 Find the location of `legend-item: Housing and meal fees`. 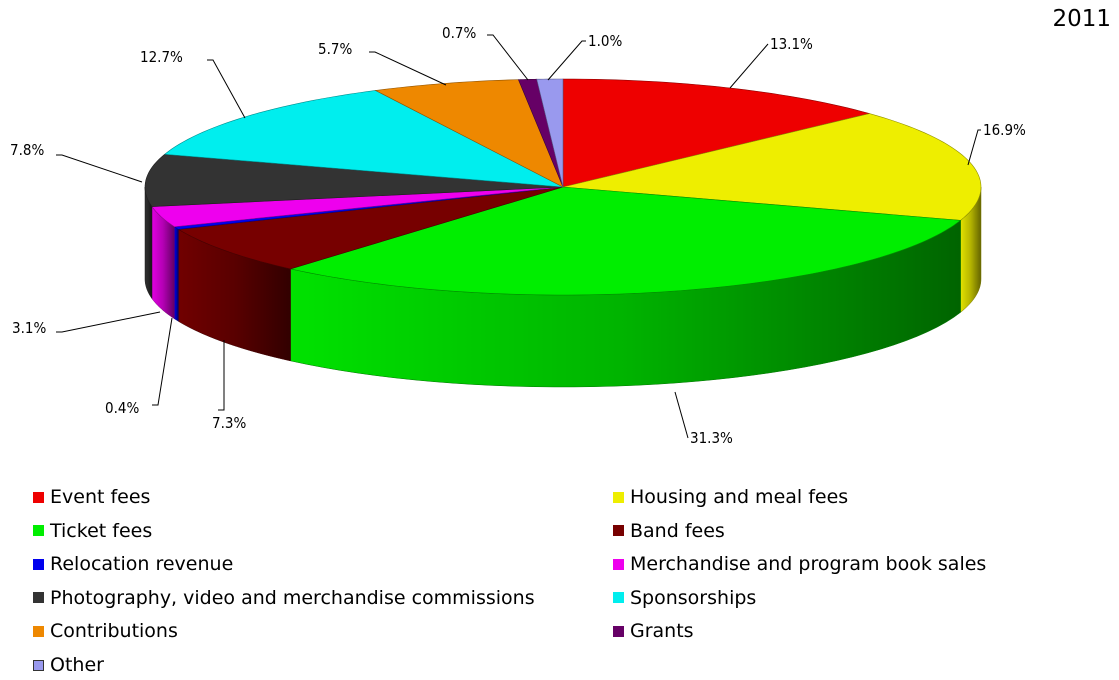

legend-item: Housing and meal fees is located at coordinates (730, 497).